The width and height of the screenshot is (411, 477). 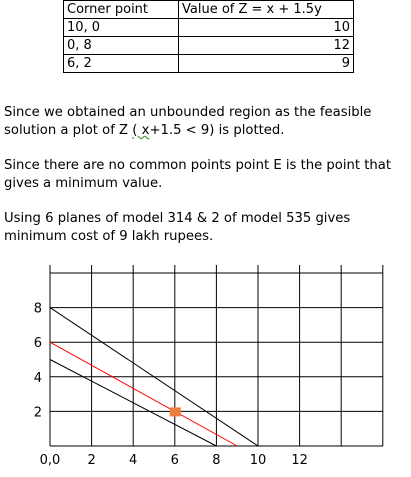 I want to click on y-tick-label: 6, so click(x=38, y=343).